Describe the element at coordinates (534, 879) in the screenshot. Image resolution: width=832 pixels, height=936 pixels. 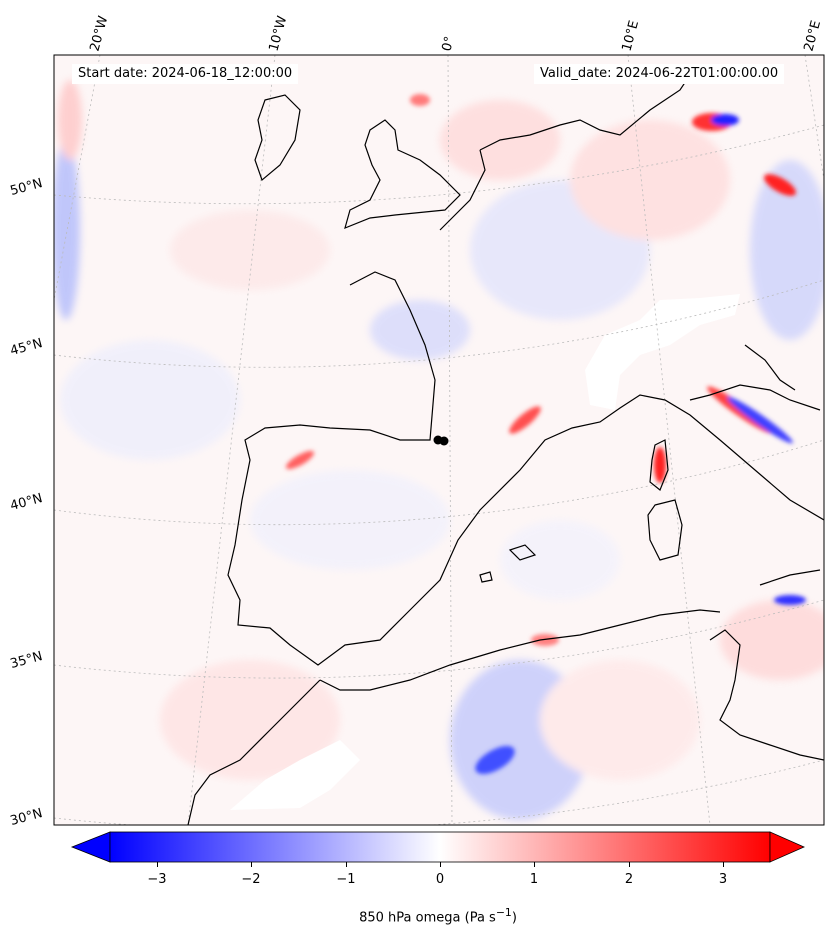
I see `colorbar-tick-label: 1` at that location.